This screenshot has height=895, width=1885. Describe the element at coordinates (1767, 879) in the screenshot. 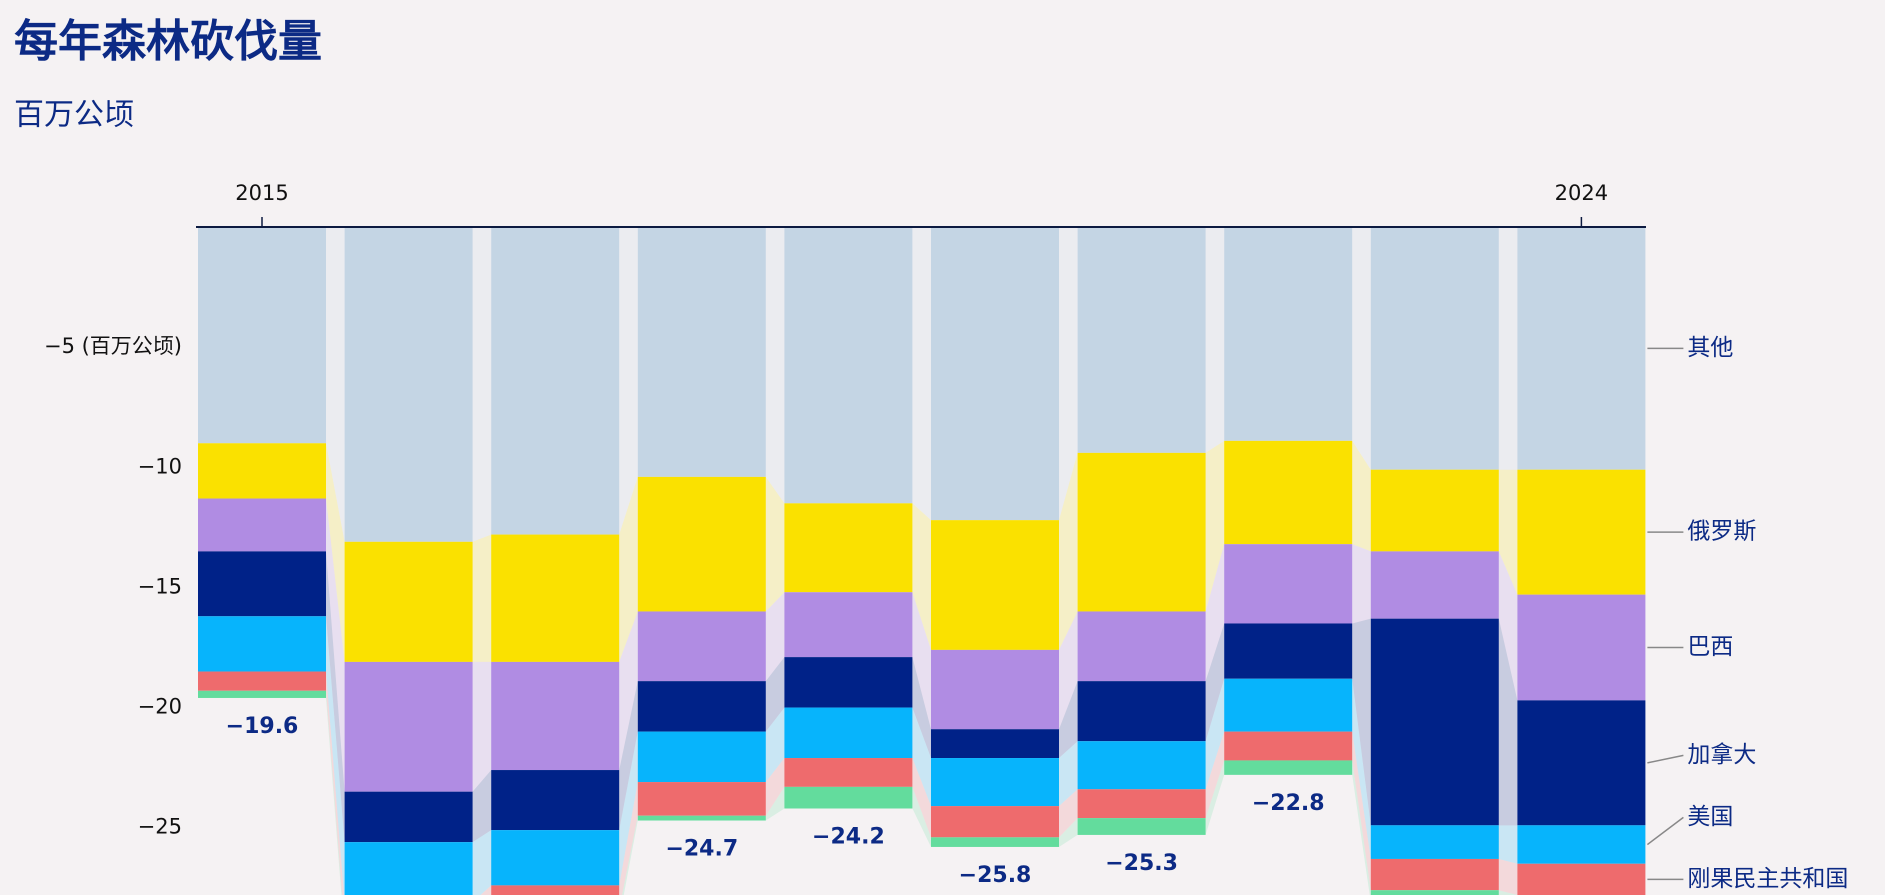

I see `legend-label: 刚果民主共和国` at that location.